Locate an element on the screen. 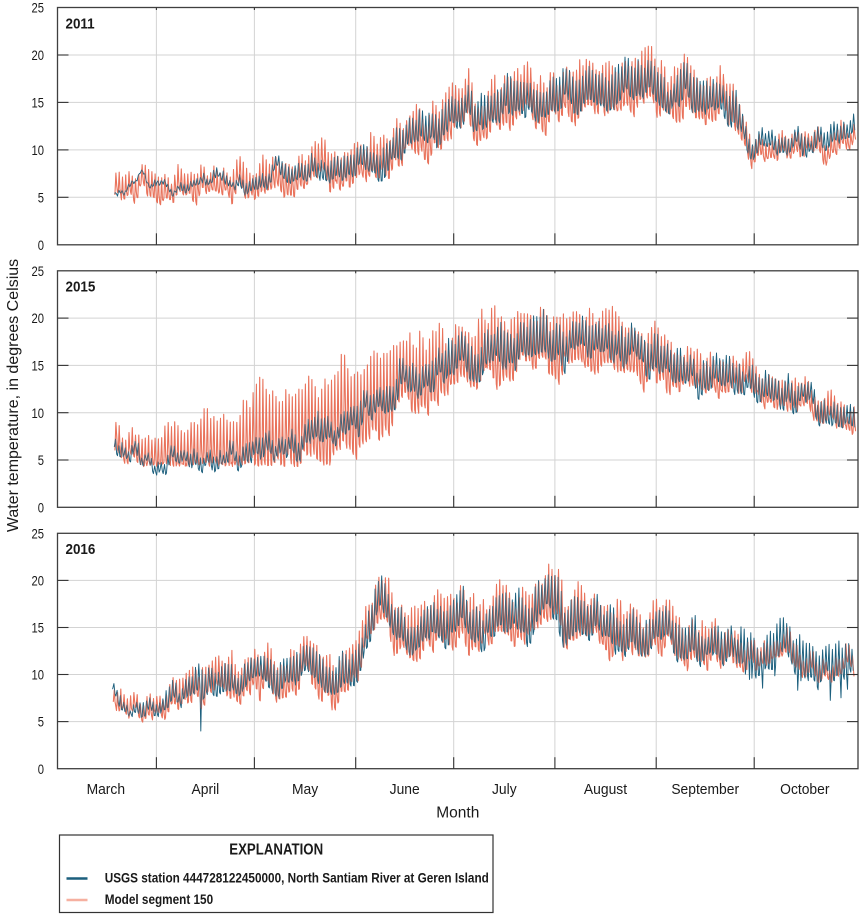  svg-text:Water temperature, in degrees: Water temperature, in degrees Celsius is located at coordinates (13, 395).